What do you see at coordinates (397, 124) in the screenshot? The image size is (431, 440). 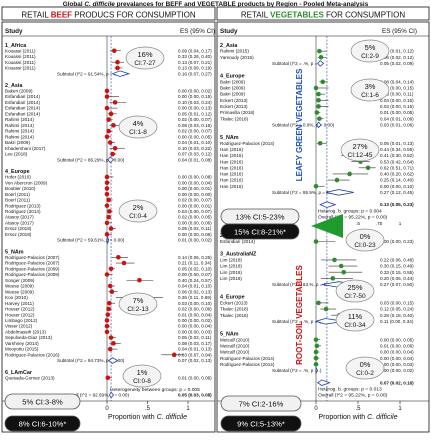 I see `p1-subtotal-es: 0.03 (0.01, 0.06)` at bounding box center [397, 124].